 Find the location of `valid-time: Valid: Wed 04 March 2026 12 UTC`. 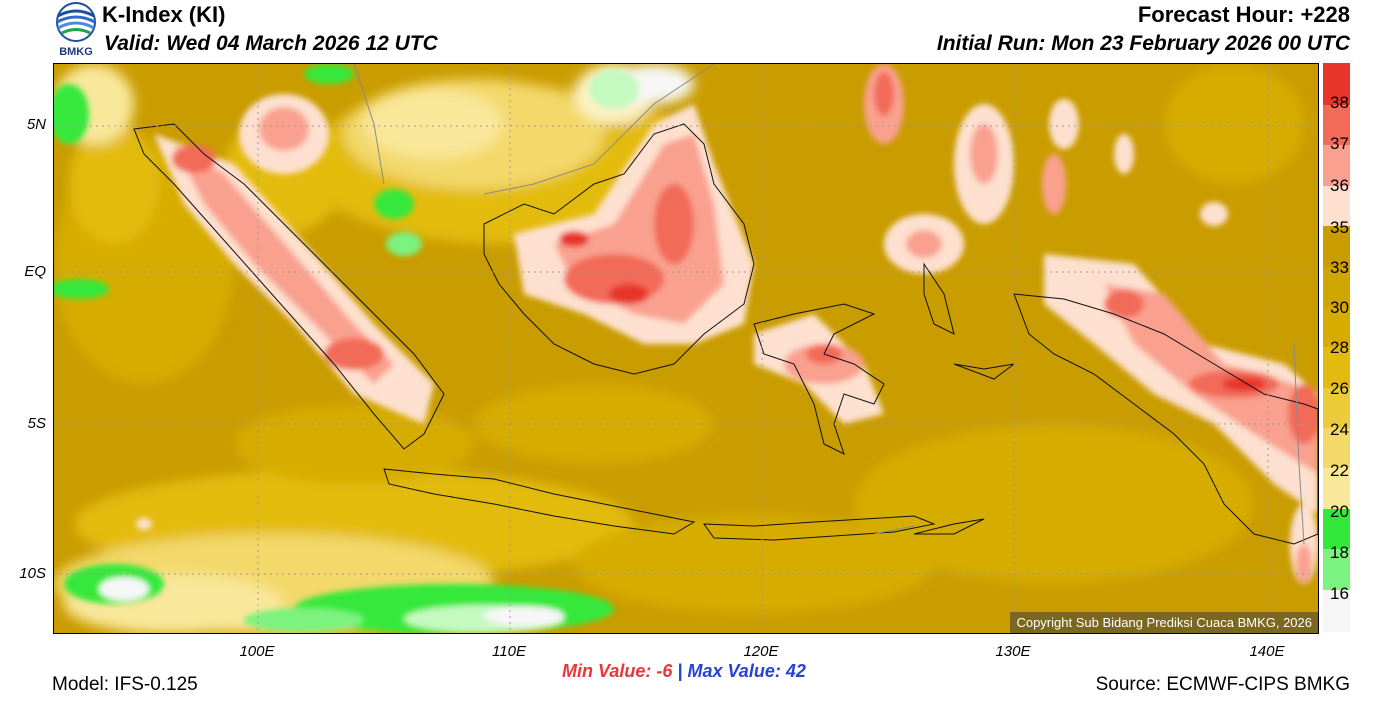

valid-time: Valid: Wed 04 March 2026 12 UTC is located at coordinates (271, 43).